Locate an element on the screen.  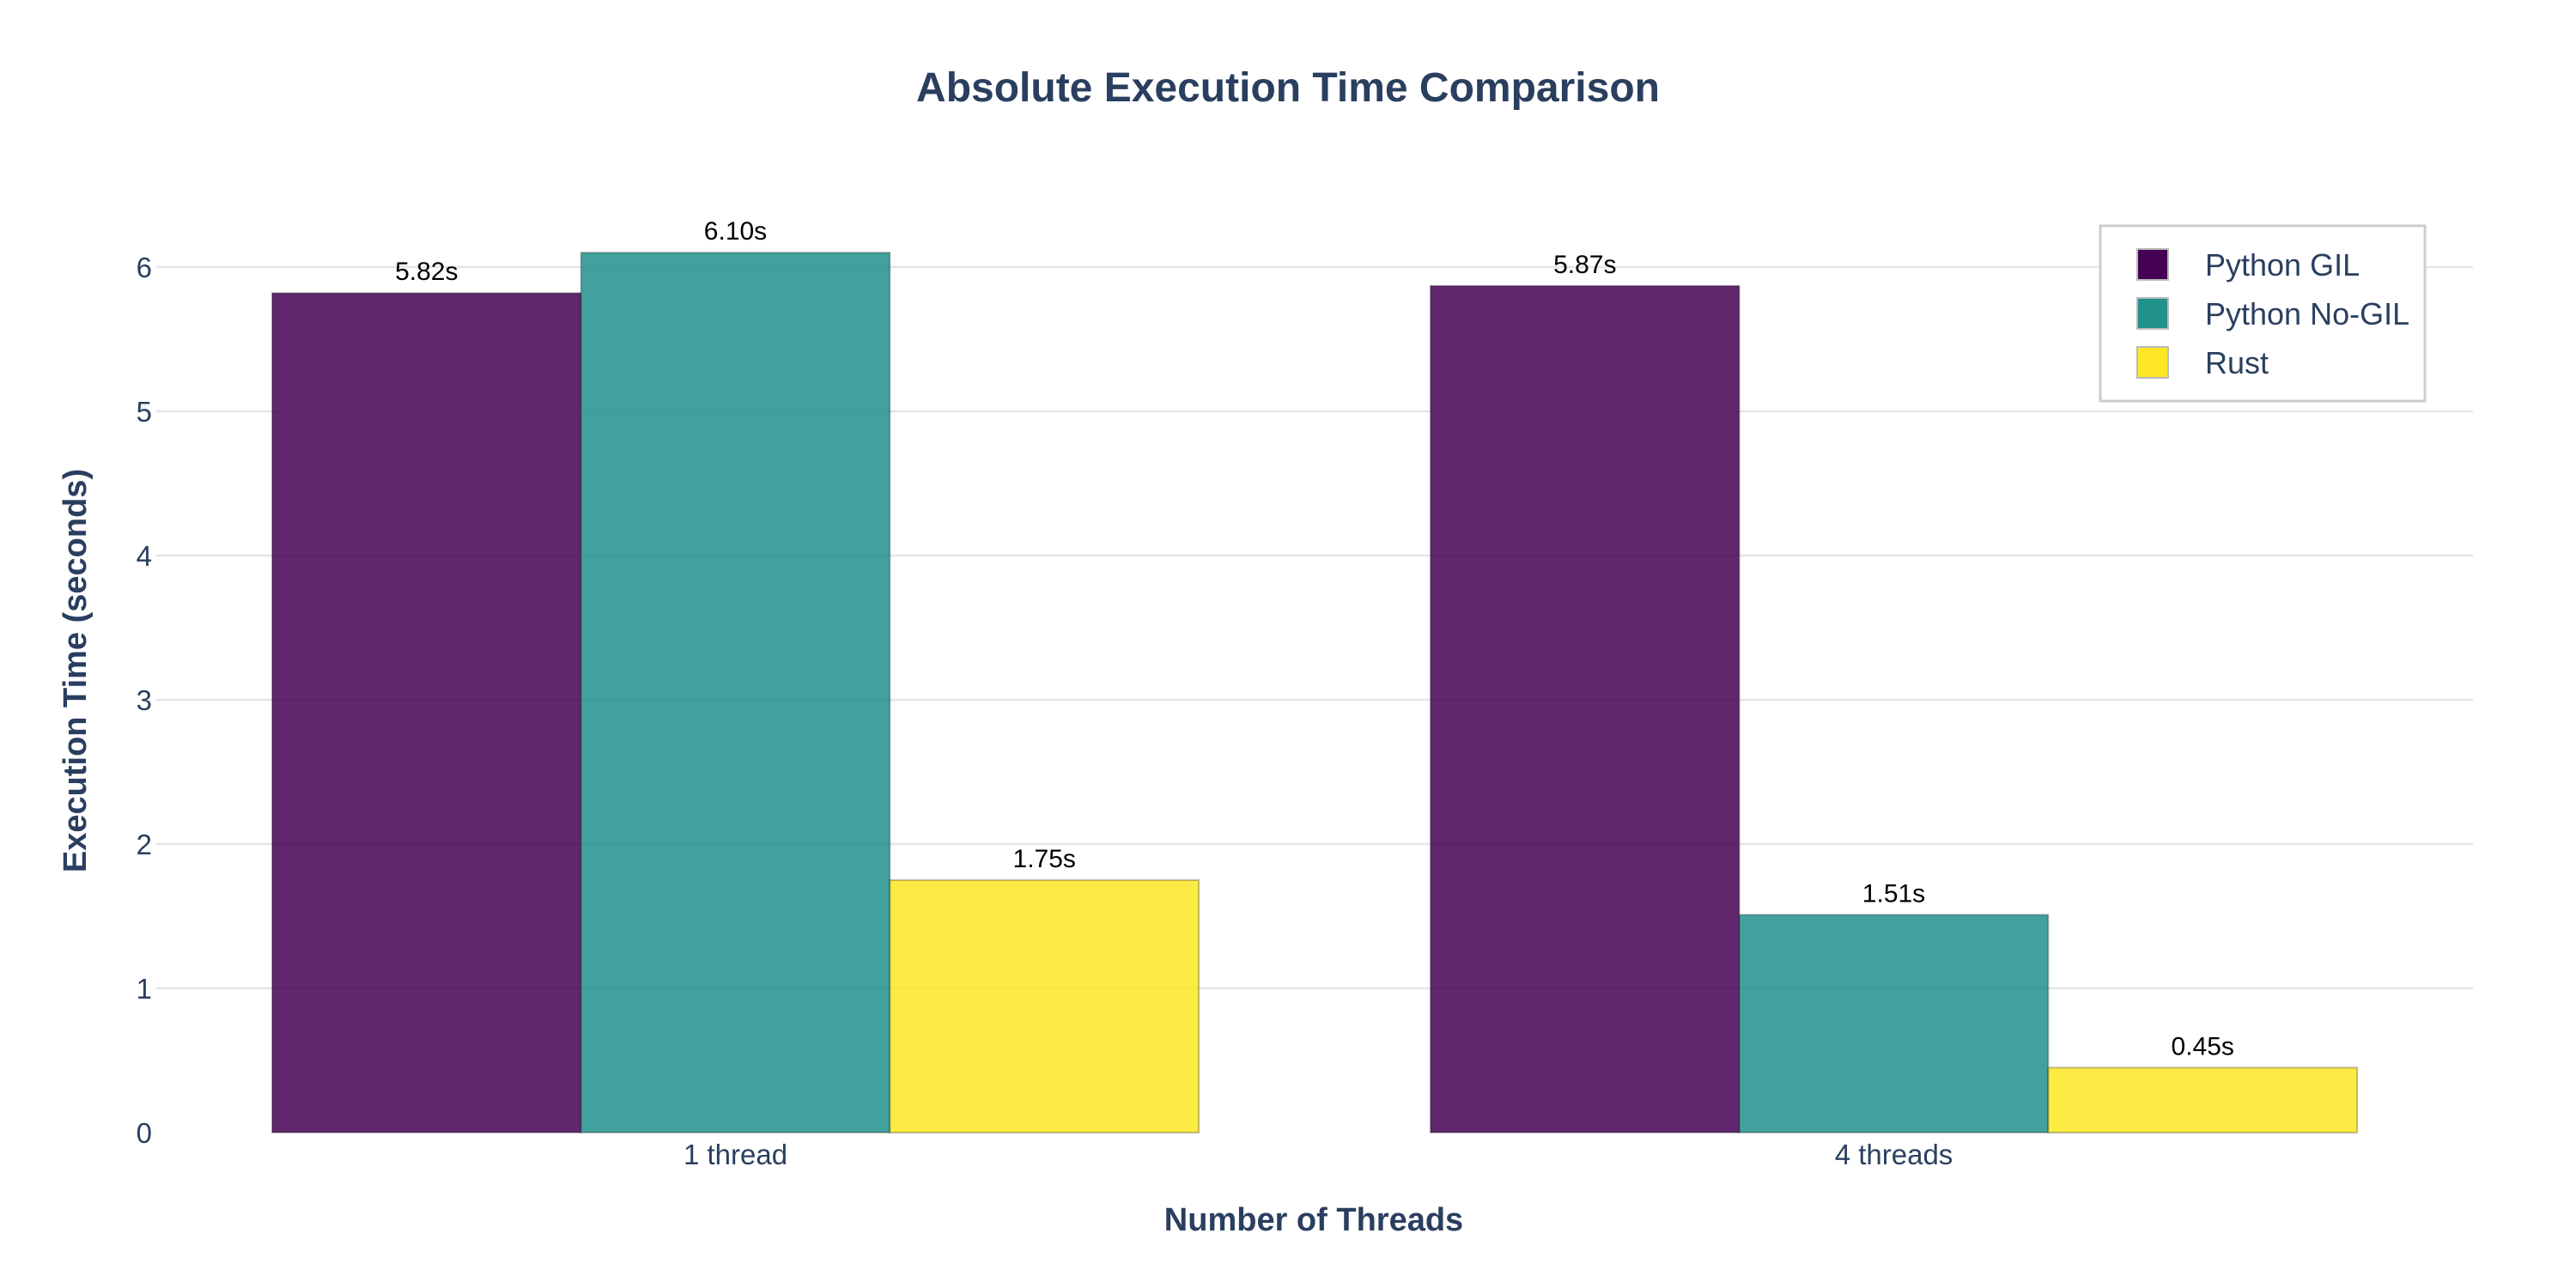
x-axis-title: Number of Threads is located at coordinates (1313, 1220).